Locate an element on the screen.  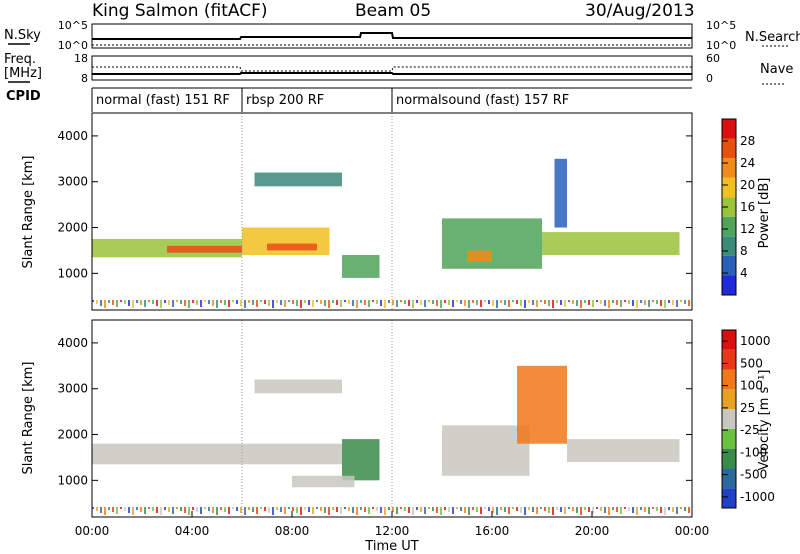
colorbar-tick-label: 500 is located at coordinates (751, 363).